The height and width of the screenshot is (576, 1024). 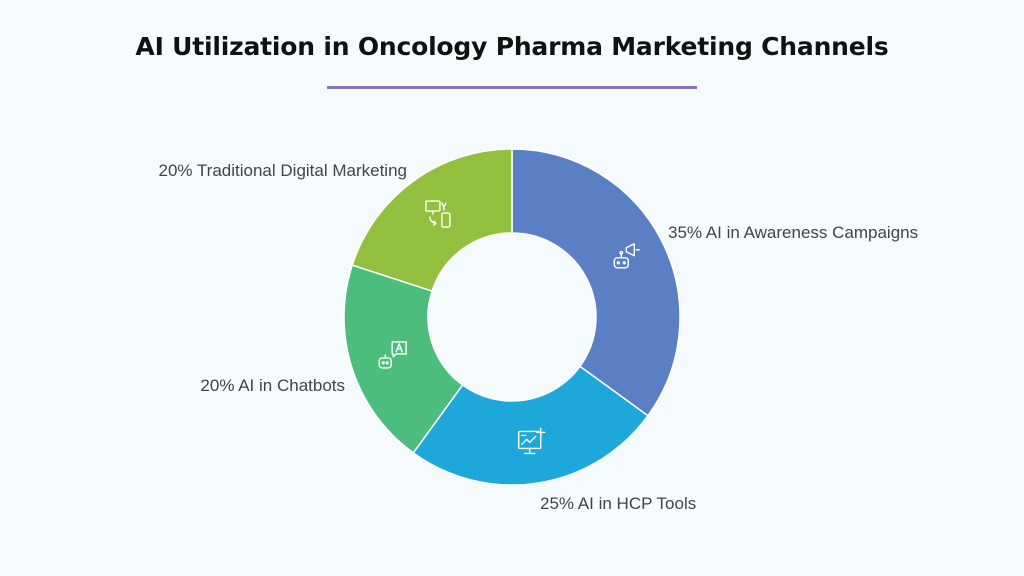 I want to click on chatbot-icon, so click(x=392, y=355).